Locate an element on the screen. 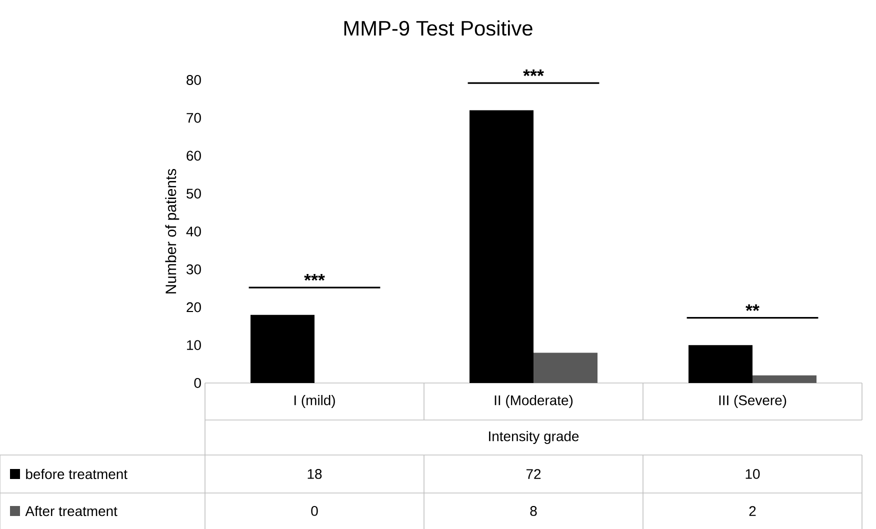 The image size is (876, 529). y-tick-label: 10 is located at coordinates (194, 345).